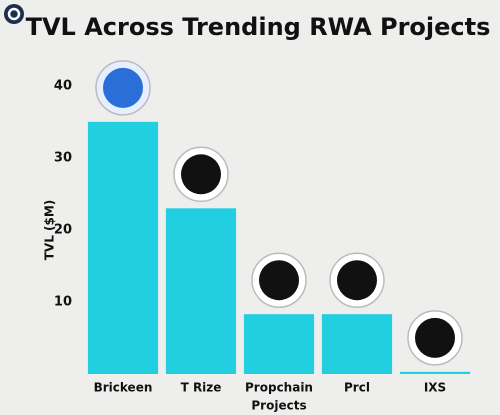  What do you see at coordinates (63, 301) in the screenshot?
I see `y-tick-label: 10` at bounding box center [63, 301].